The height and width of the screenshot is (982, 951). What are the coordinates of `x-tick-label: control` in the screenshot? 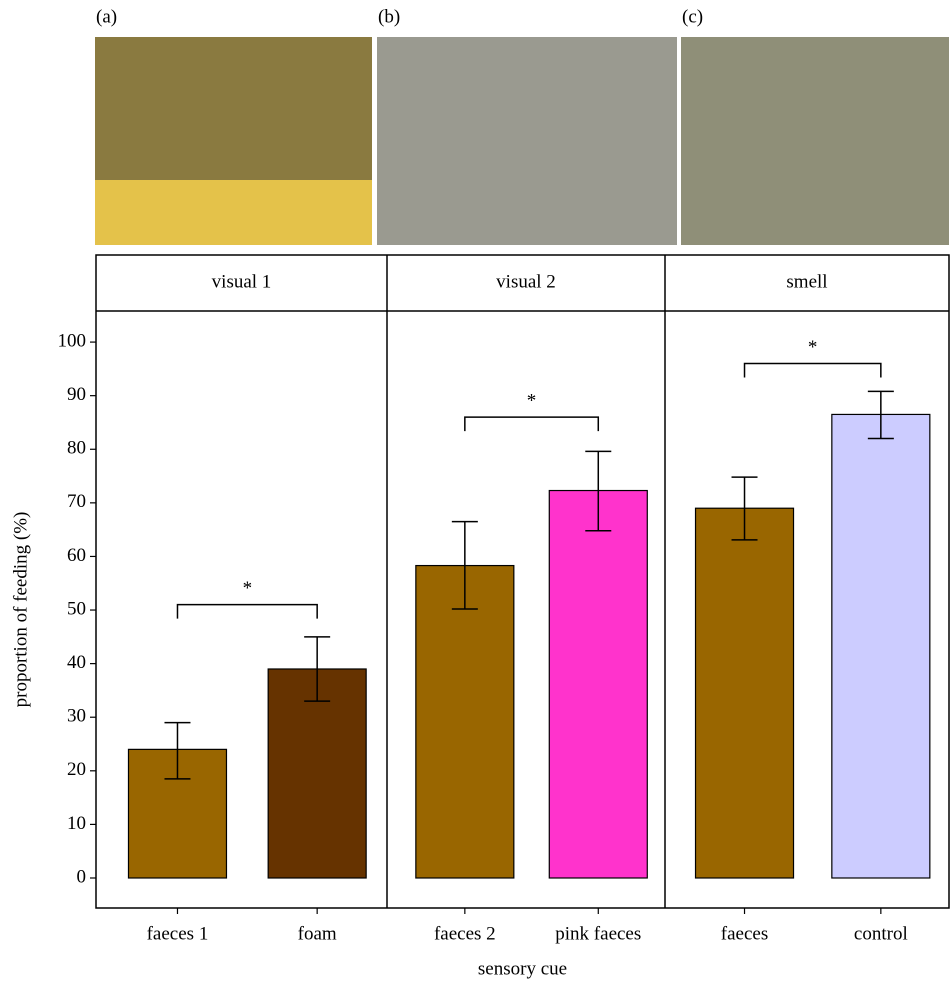 It's located at (881, 933).